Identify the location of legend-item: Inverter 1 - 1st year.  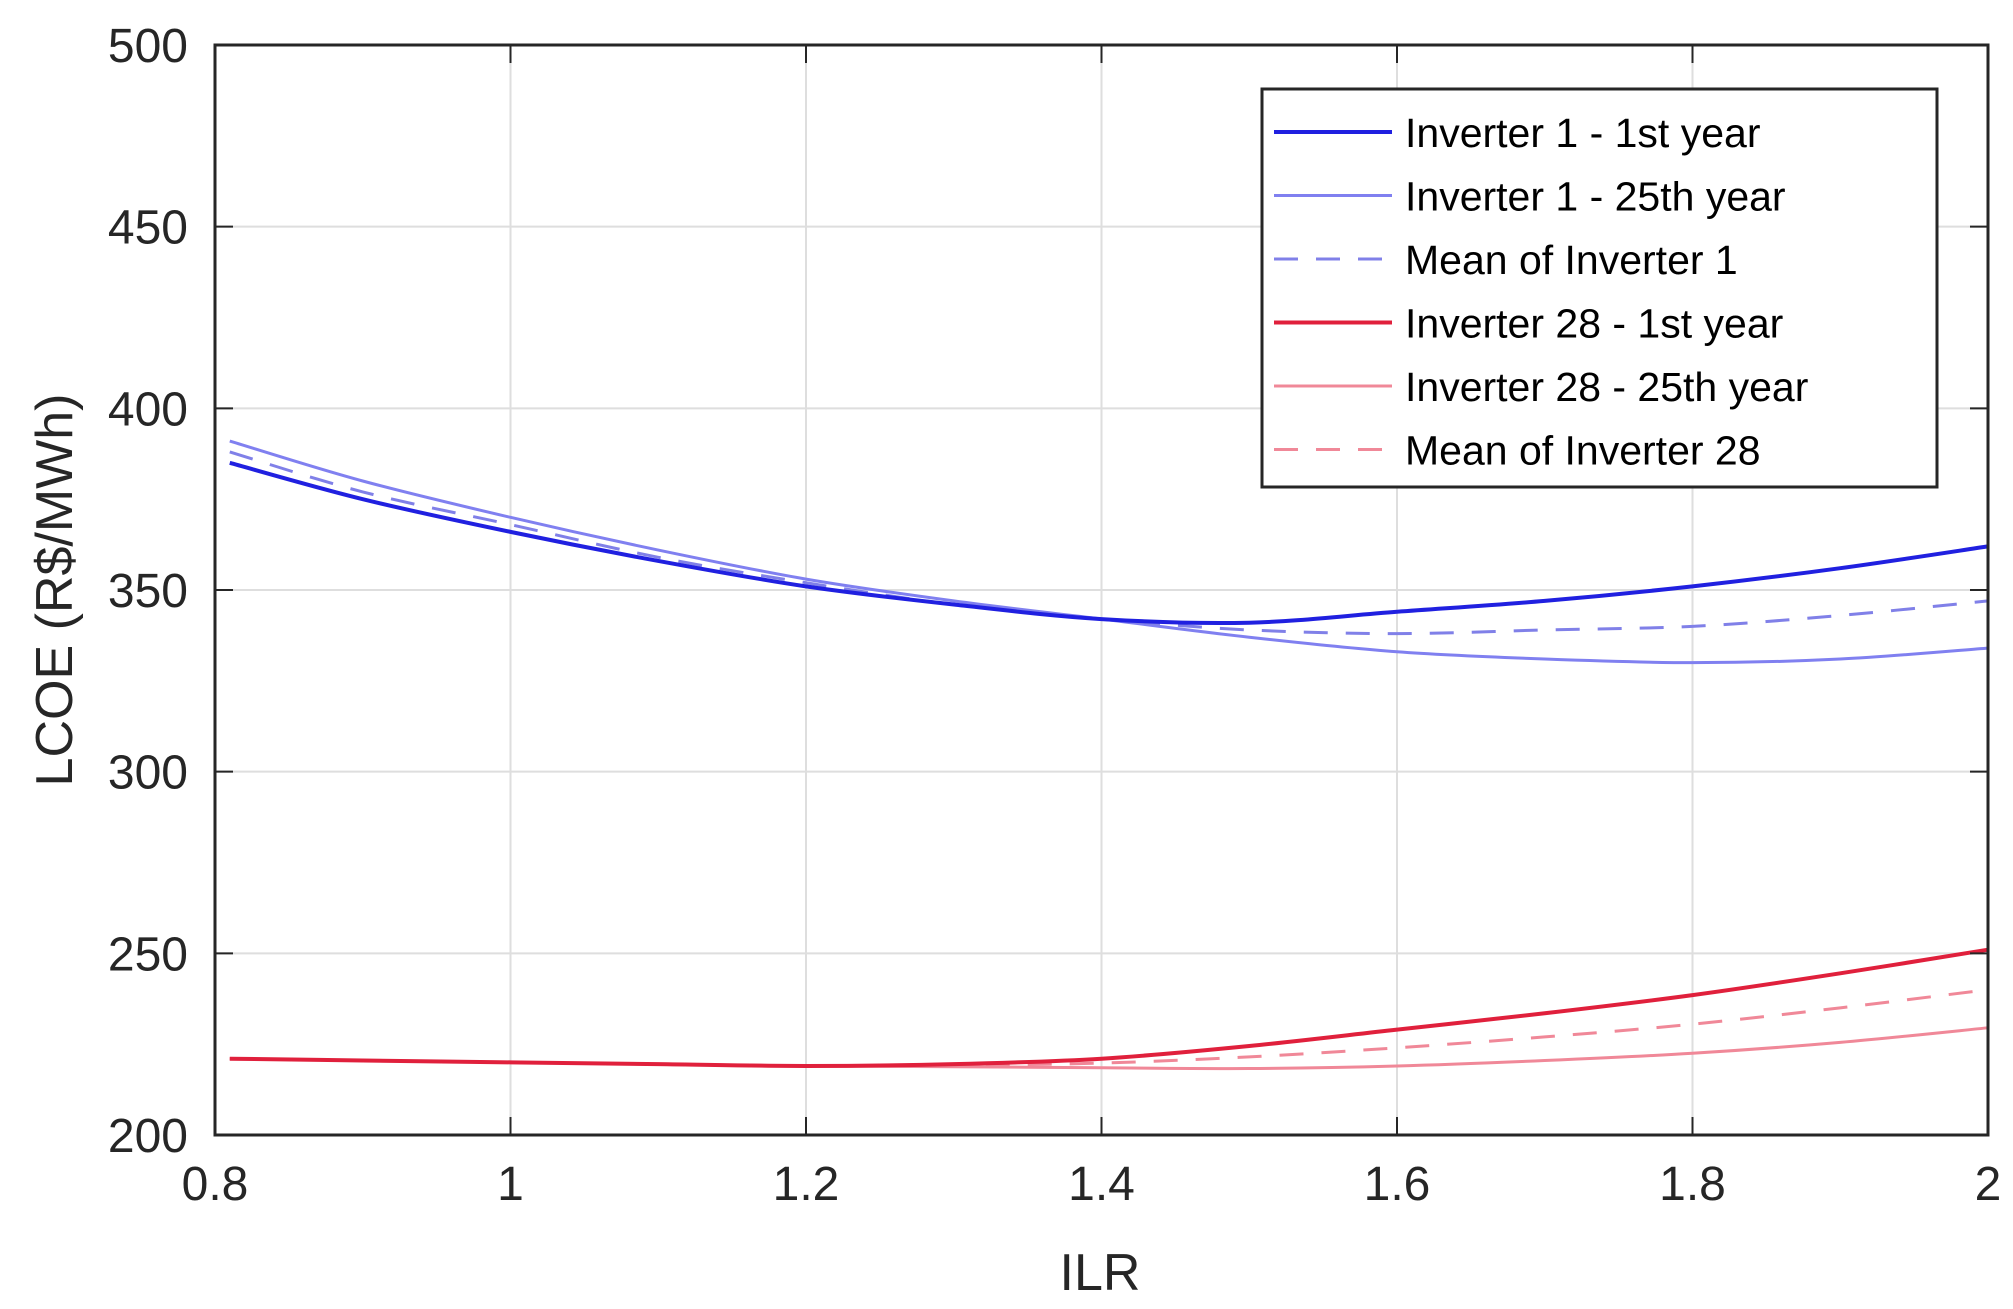
(1517, 133).